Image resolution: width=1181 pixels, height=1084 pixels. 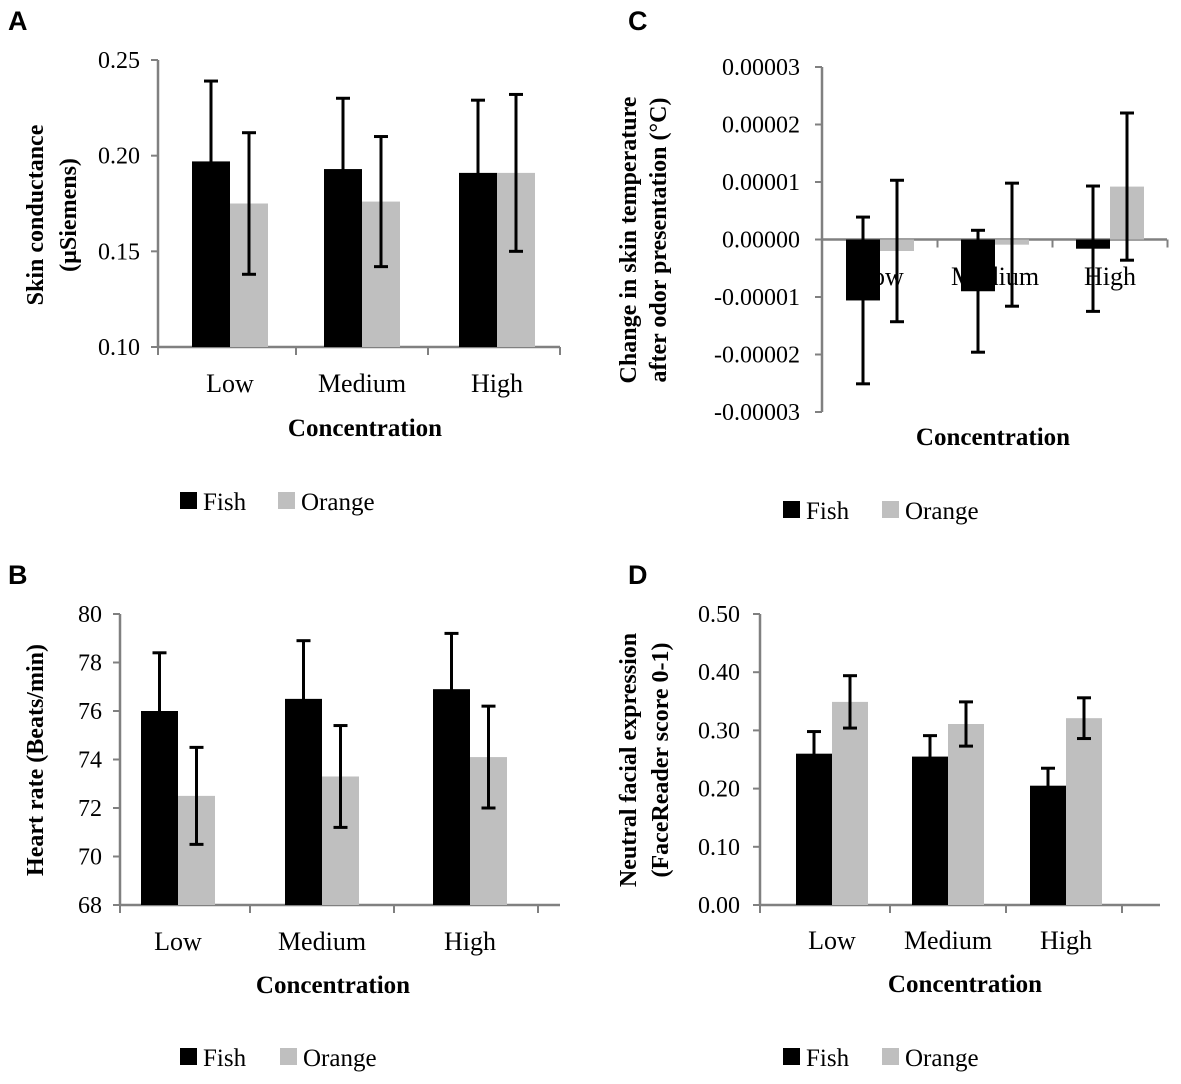 I want to click on y-tick-label: 0.00, so click(x=719, y=906).